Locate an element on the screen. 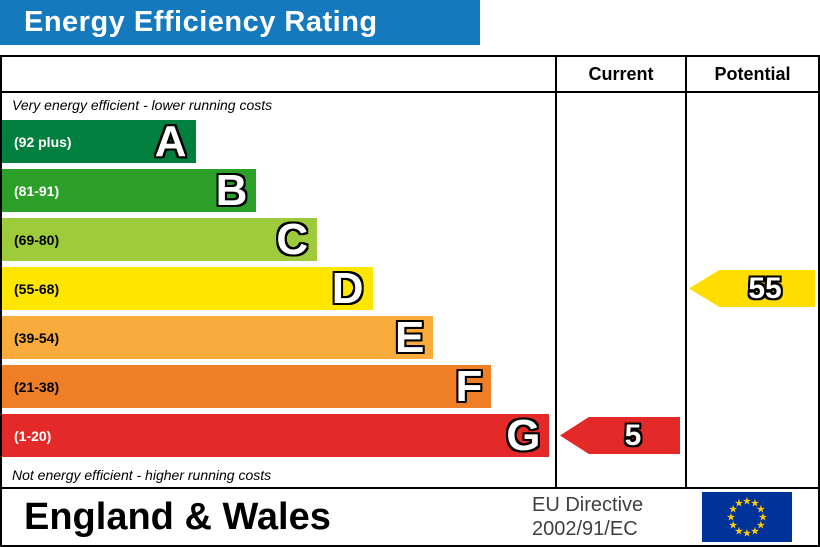 The width and height of the screenshot is (820, 547). band-range-label: (39-54) is located at coordinates (37, 337).